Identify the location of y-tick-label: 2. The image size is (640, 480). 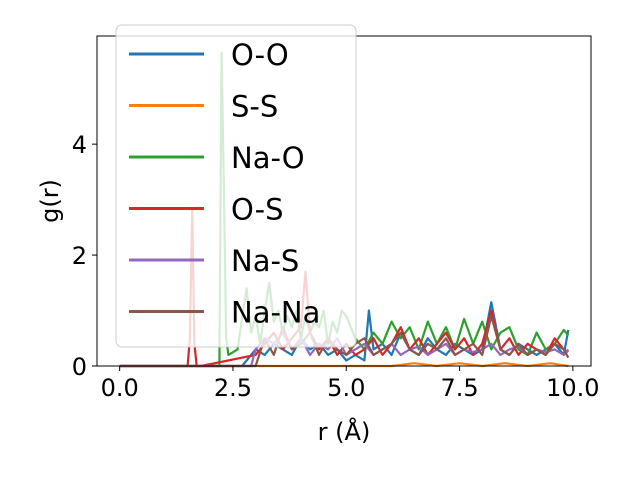
(79, 256).